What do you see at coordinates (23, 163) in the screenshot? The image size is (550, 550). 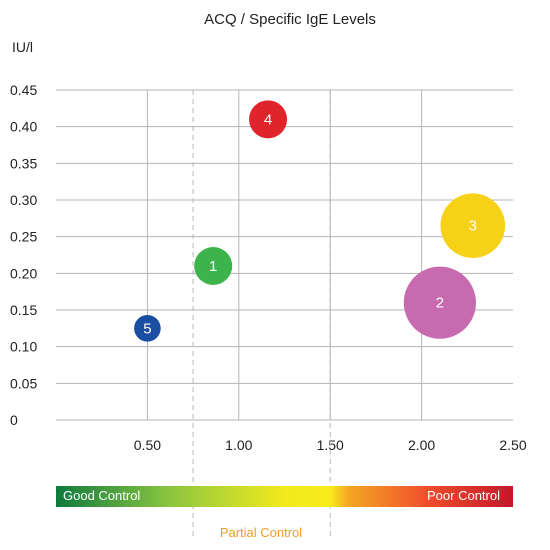 I see `y-tick-label: 0.35` at bounding box center [23, 163].